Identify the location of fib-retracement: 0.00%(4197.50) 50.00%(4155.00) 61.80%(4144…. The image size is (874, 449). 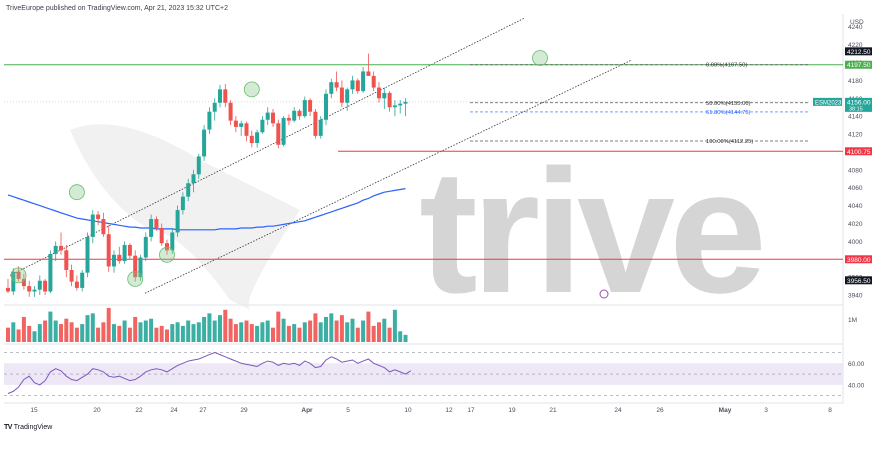
(640, 104).